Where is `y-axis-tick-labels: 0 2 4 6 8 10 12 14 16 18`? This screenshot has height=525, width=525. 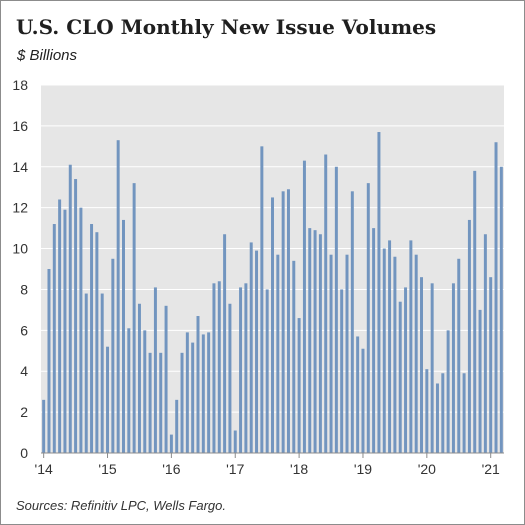
y-axis-tick-labels: 0 2 4 6 8 10 12 14 16 18 is located at coordinates (20, 269).